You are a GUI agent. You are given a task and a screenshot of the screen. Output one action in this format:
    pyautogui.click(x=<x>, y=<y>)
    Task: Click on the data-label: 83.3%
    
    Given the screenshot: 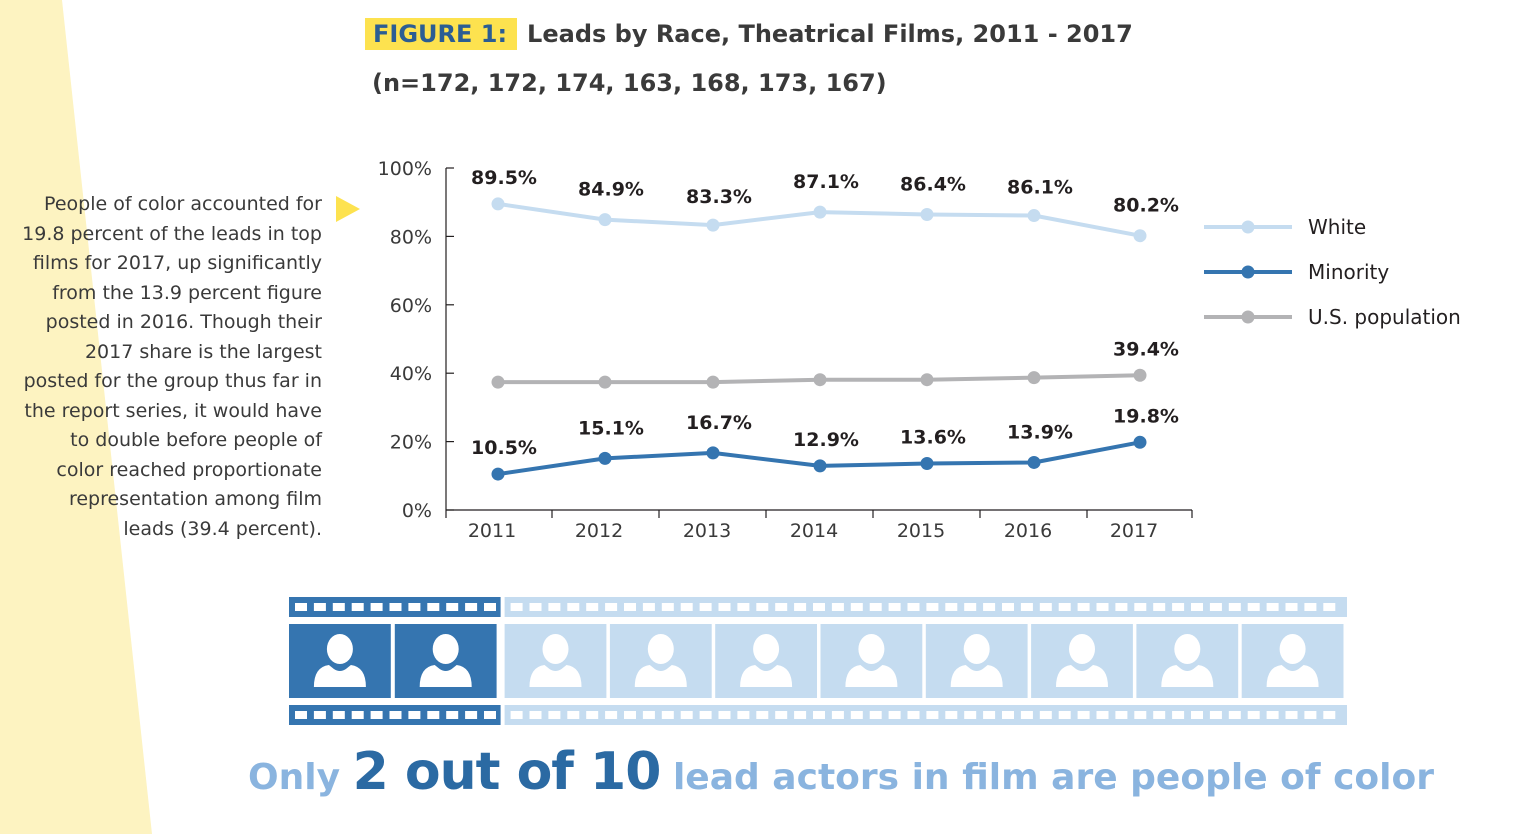 What is the action you would take?
    pyautogui.click(x=719, y=197)
    